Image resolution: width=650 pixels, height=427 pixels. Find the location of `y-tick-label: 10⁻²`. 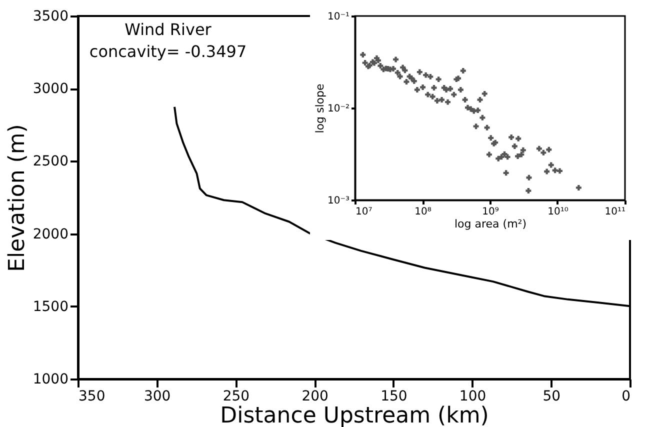

y-tick-label: 10⁻² is located at coordinates (338, 109).